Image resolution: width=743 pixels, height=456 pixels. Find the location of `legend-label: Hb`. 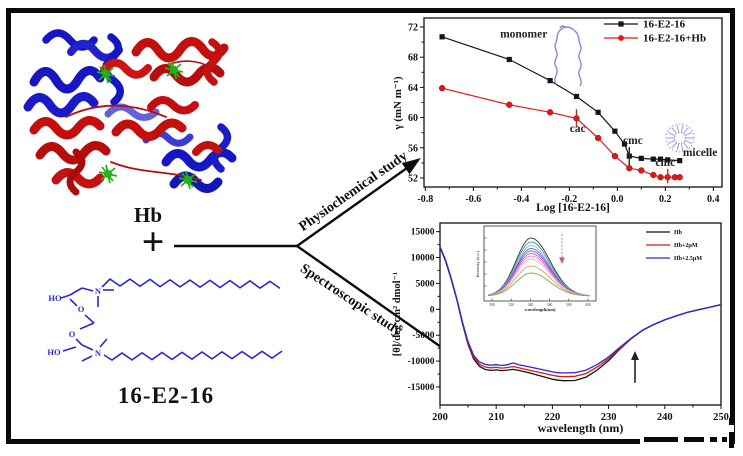

legend-label: Hb is located at coordinates (678, 233).